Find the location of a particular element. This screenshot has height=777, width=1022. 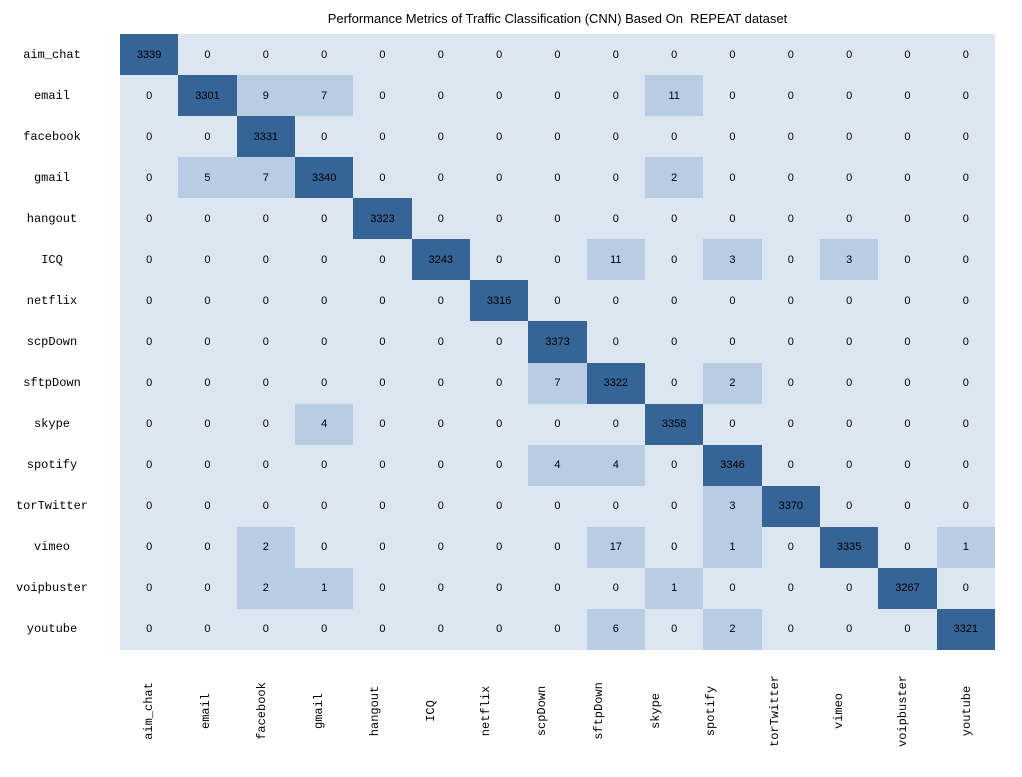

col-label-skype: skype is located at coordinates (656, 711).